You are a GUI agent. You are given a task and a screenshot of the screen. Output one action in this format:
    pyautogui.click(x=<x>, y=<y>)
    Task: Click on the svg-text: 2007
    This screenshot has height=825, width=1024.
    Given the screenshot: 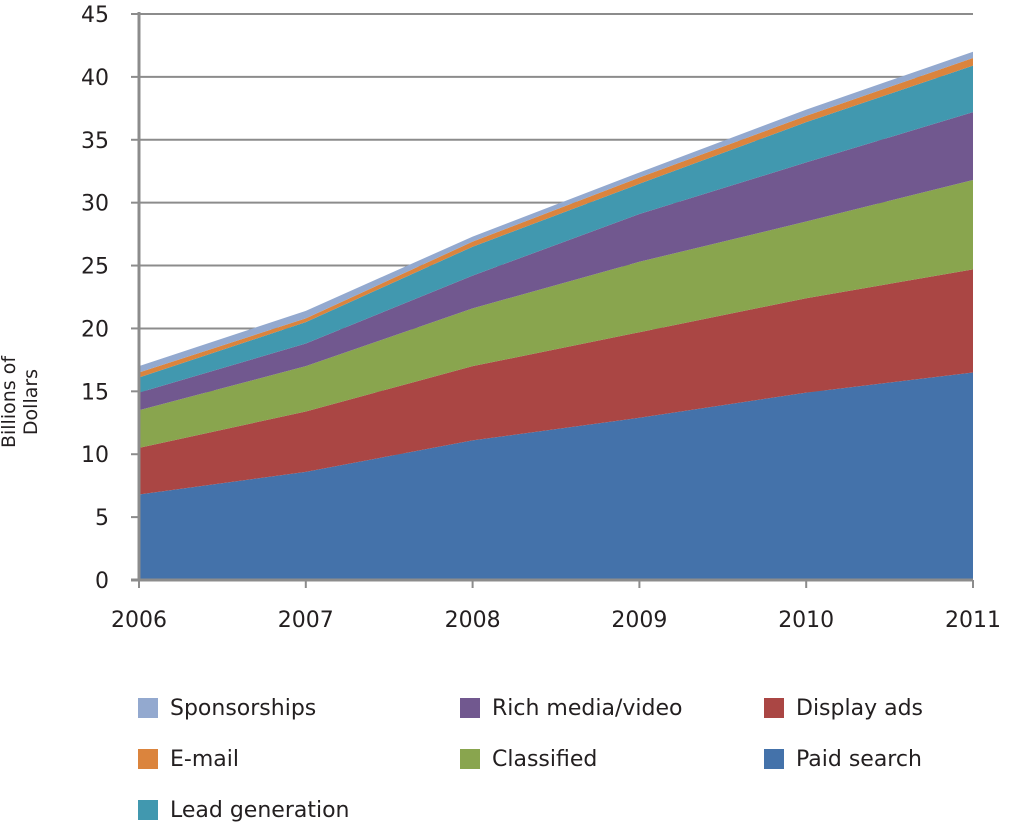 What is the action you would take?
    pyautogui.click(x=306, y=620)
    